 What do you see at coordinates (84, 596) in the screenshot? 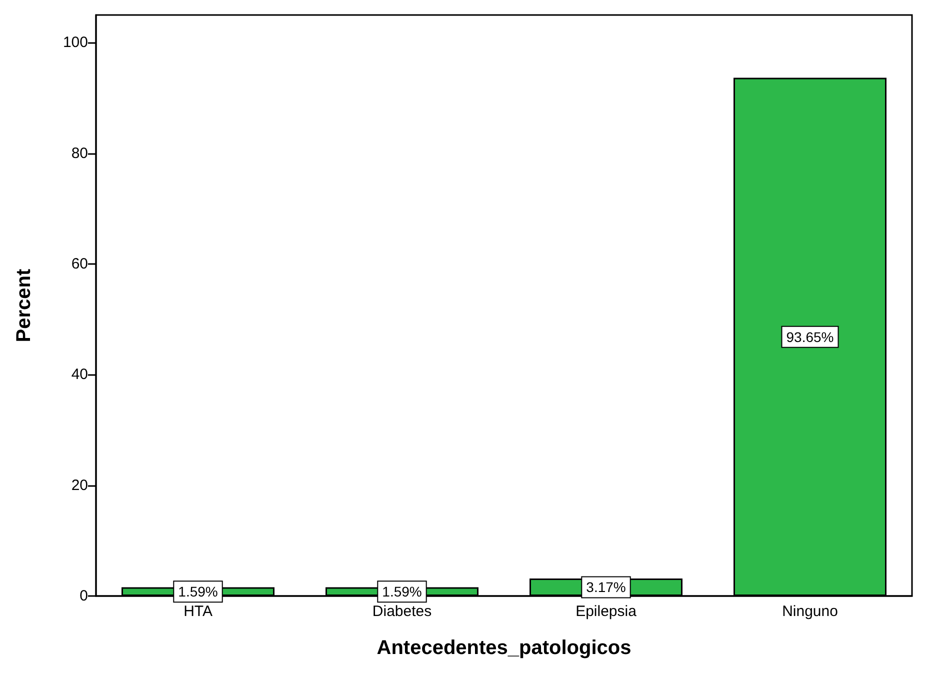
I see `y-tick-label: 0` at bounding box center [84, 596].